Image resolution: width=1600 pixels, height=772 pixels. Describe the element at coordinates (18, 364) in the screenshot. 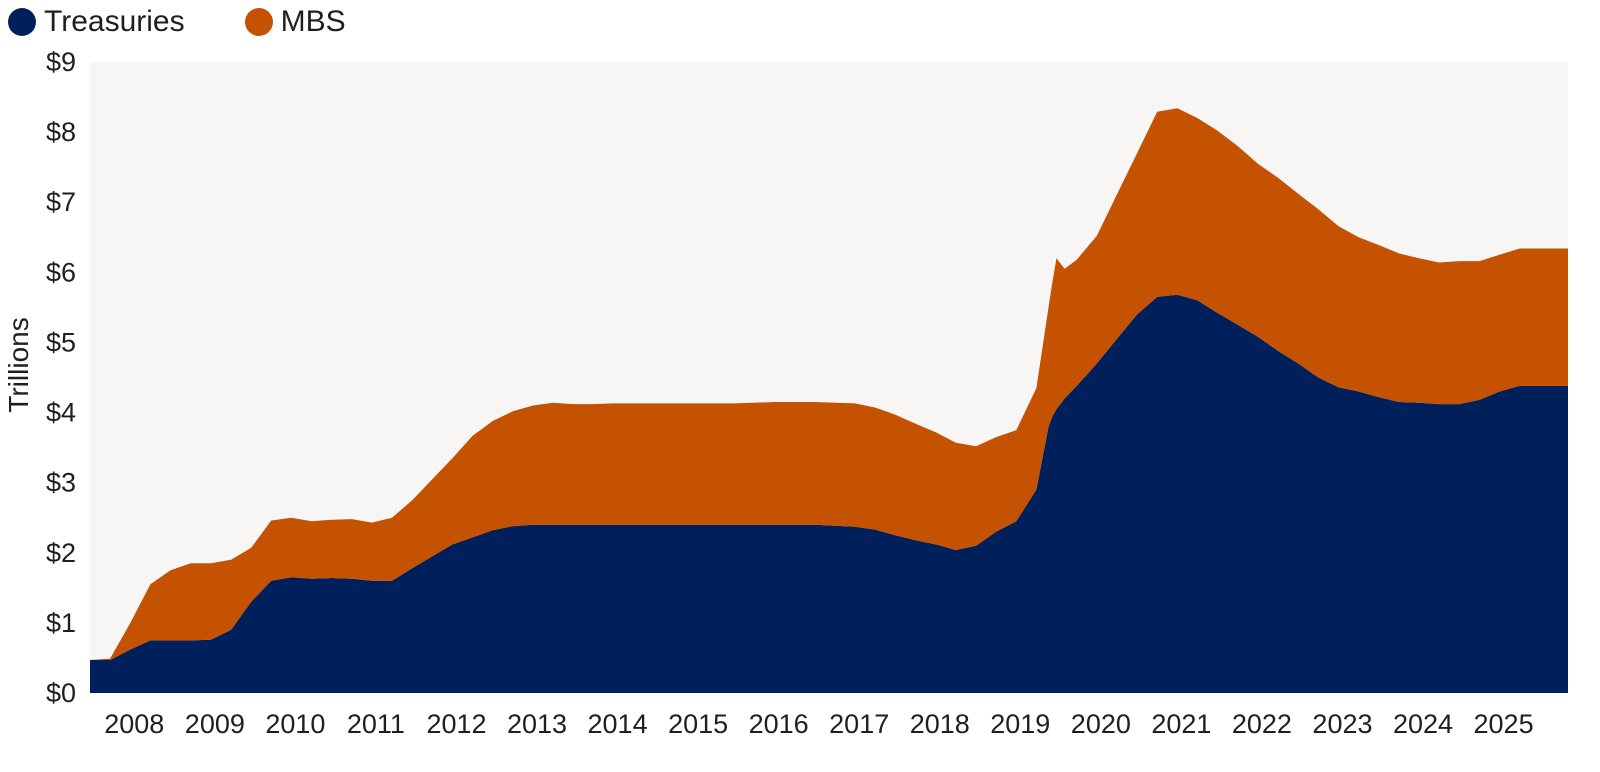

I see `y-axis-label: Trillions` at that location.